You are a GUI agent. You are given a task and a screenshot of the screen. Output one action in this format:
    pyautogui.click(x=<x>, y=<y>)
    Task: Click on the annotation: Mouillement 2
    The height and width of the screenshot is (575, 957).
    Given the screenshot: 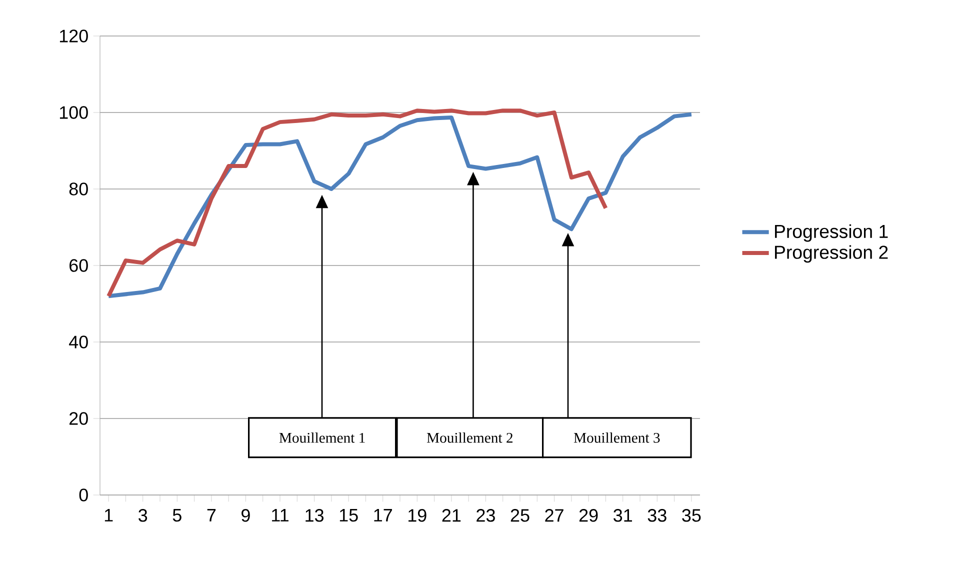 What is the action you would take?
    pyautogui.click(x=469, y=437)
    